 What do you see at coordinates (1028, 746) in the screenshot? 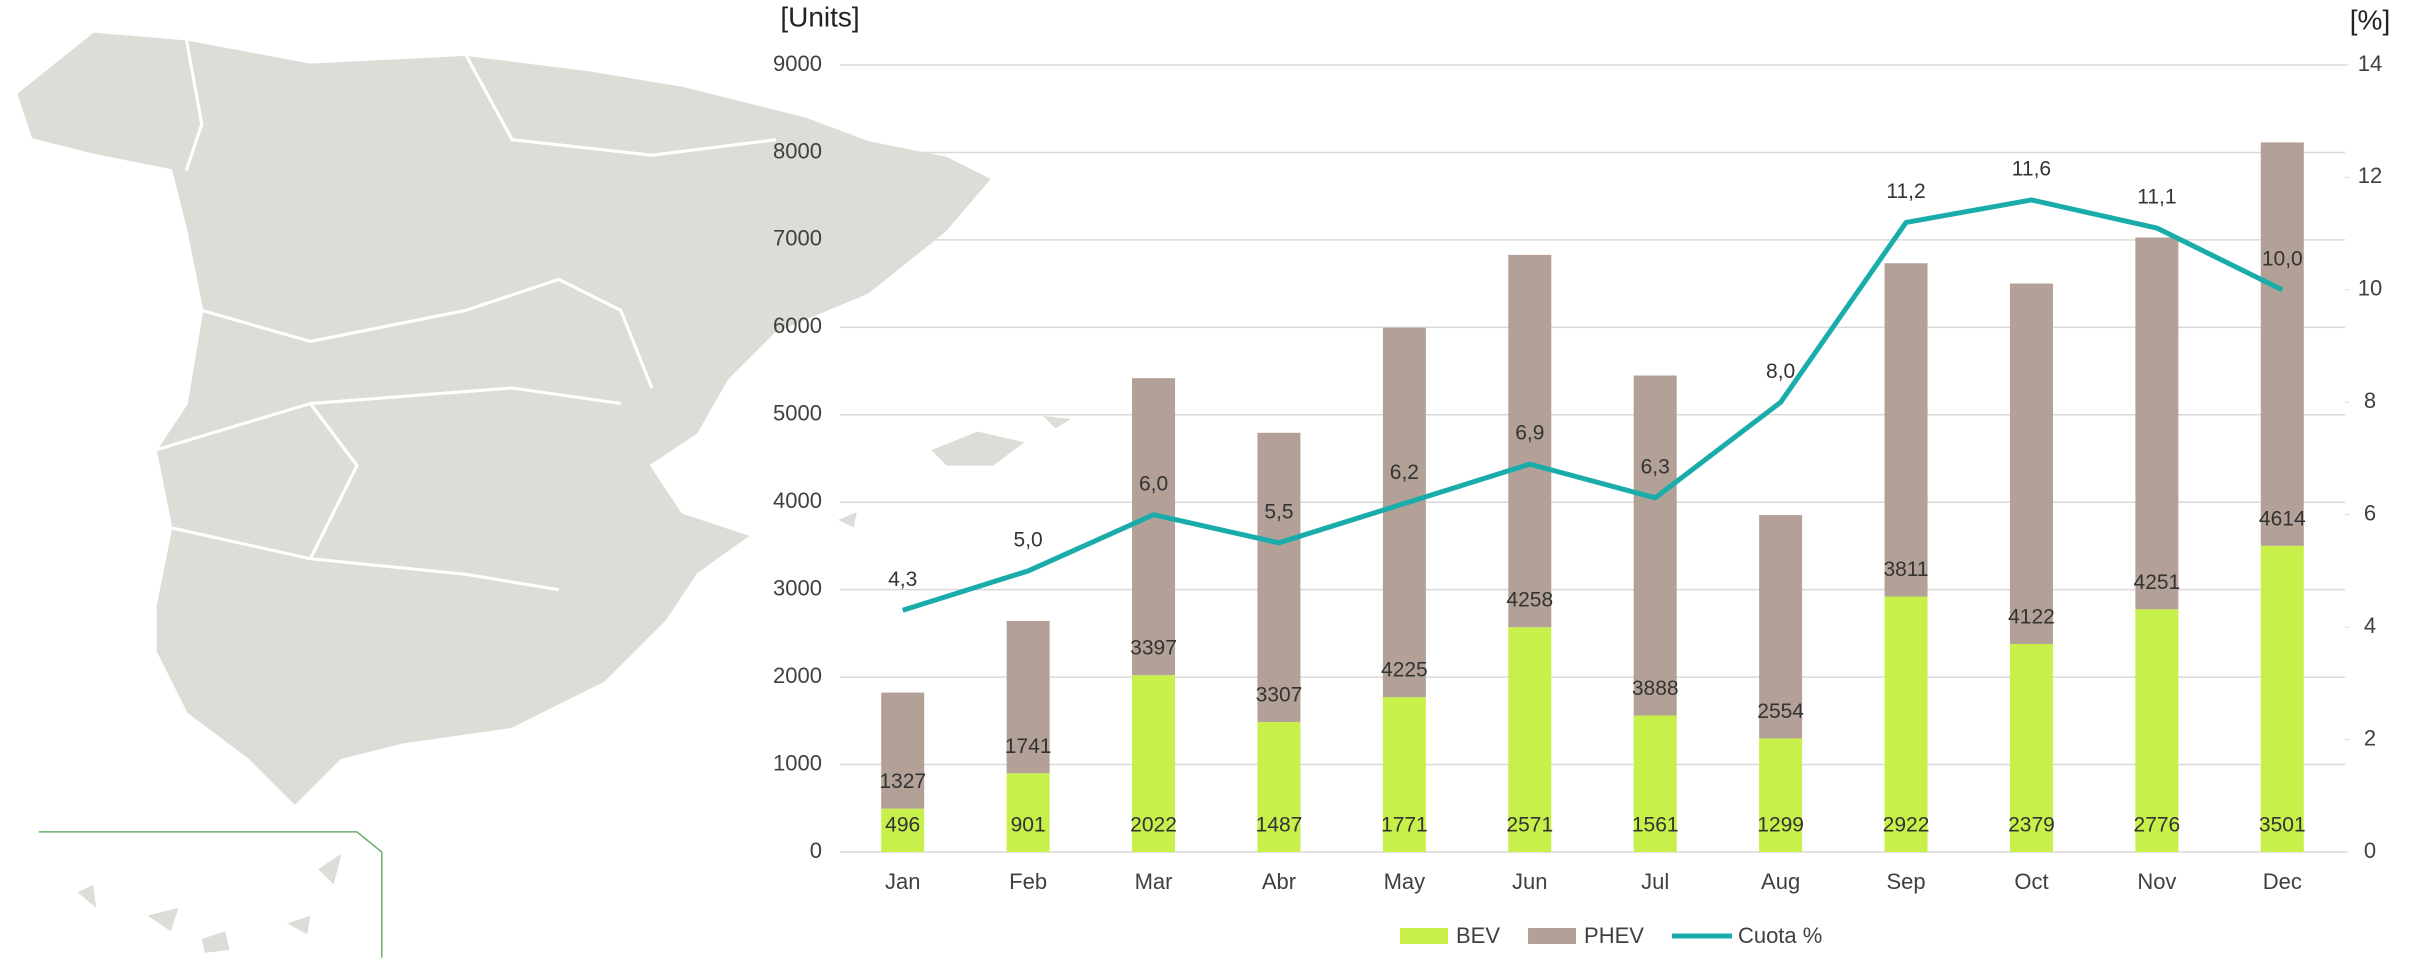
I see `data-label: 1741` at bounding box center [1028, 746].